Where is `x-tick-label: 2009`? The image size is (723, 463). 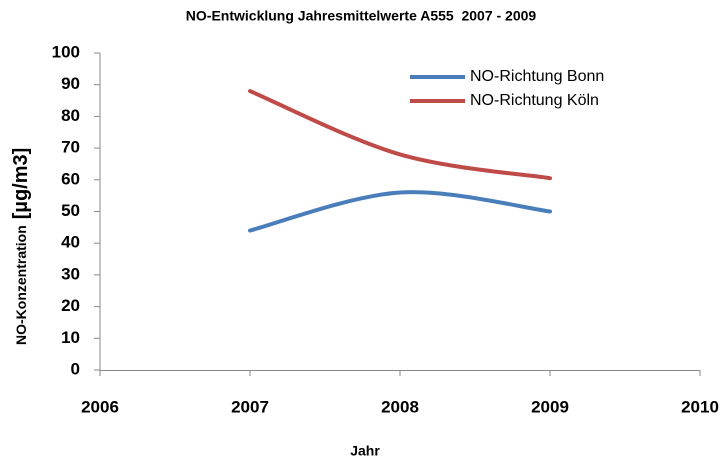
x-tick-label: 2009 is located at coordinates (550, 406).